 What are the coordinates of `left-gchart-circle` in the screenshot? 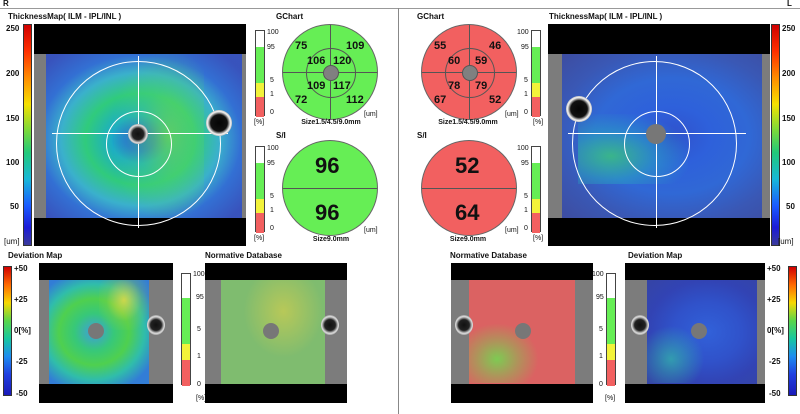 It's located at (330, 72).